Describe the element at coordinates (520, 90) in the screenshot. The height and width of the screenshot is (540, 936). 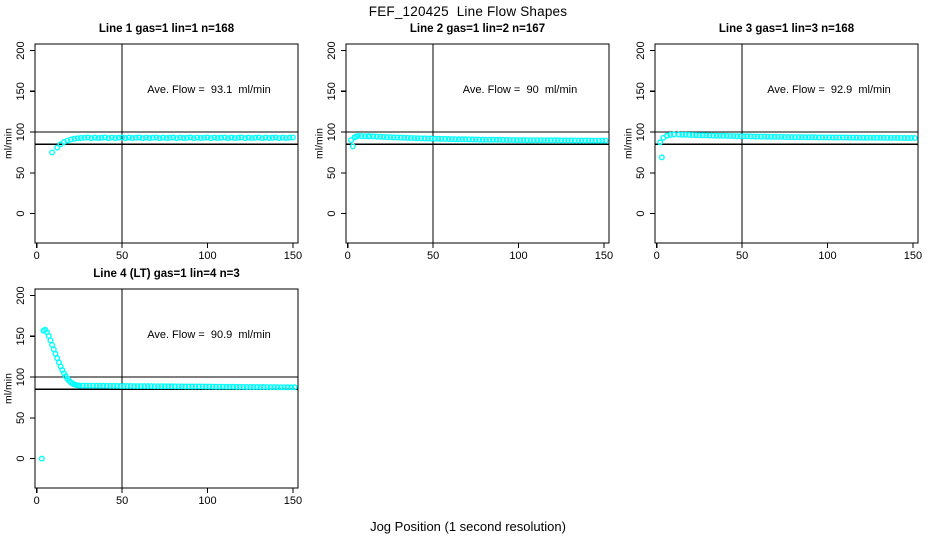
I see `ave-flow-annotation: Ave. Flow = 90 ml/min` at that location.